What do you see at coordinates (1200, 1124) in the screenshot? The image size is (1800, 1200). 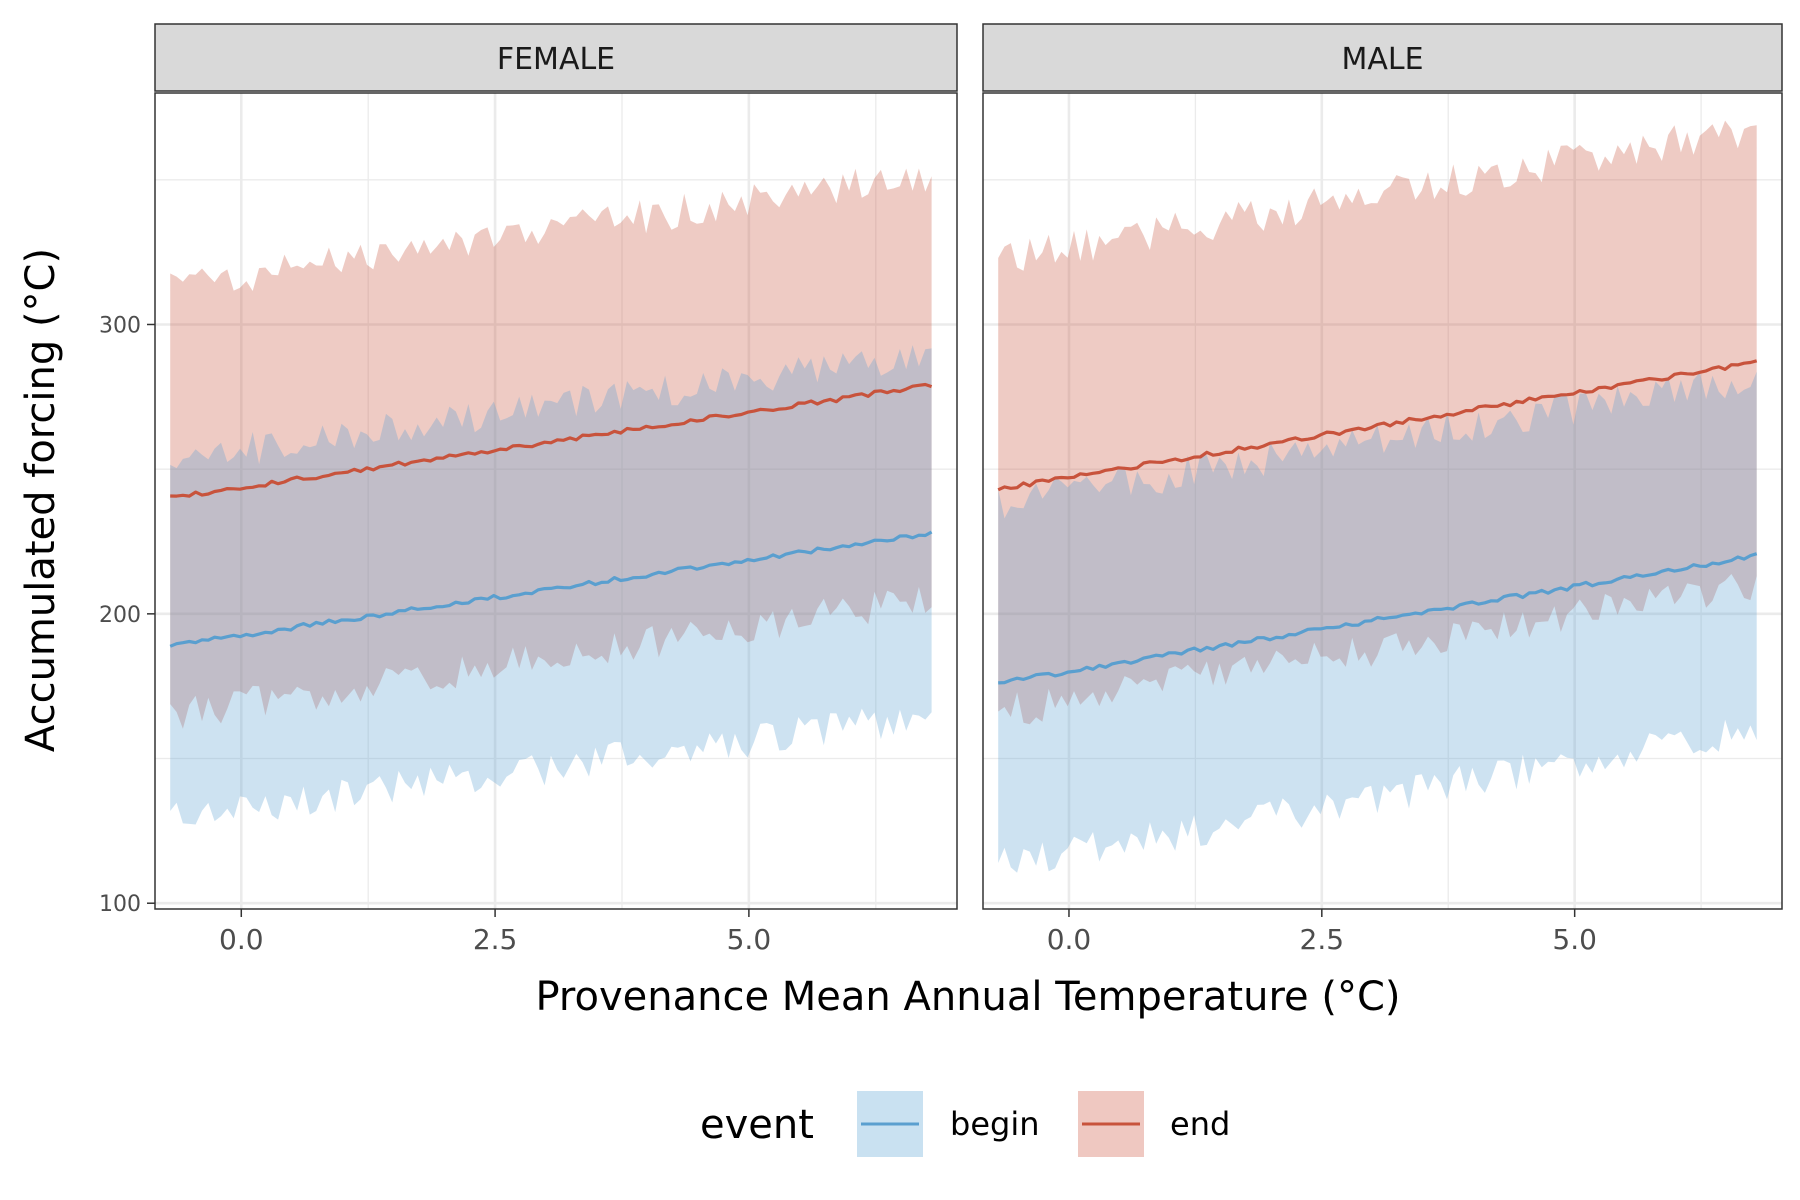 I see `legend-label-end: end` at bounding box center [1200, 1124].